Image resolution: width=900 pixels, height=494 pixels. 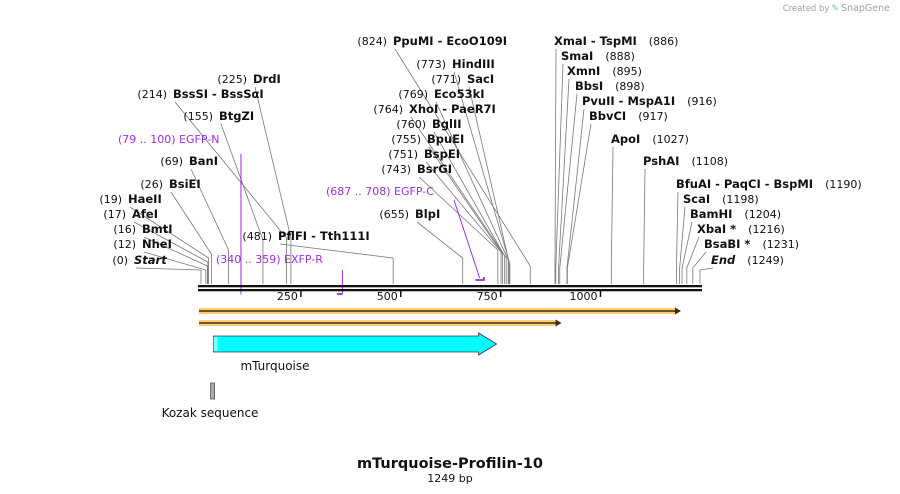 I want to click on site-label-bsrgi: BsrGI, so click(x=434, y=169).